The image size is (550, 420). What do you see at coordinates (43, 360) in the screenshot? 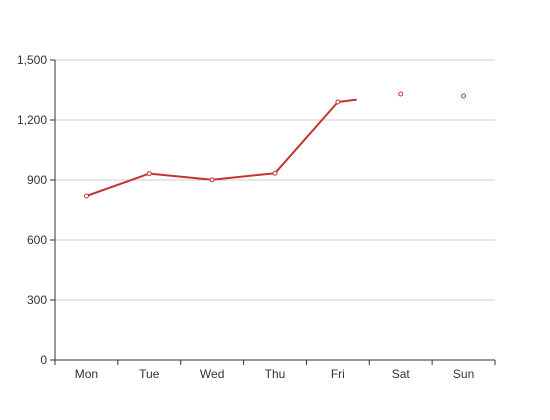
I see `y-tick-label: 0` at bounding box center [43, 360].